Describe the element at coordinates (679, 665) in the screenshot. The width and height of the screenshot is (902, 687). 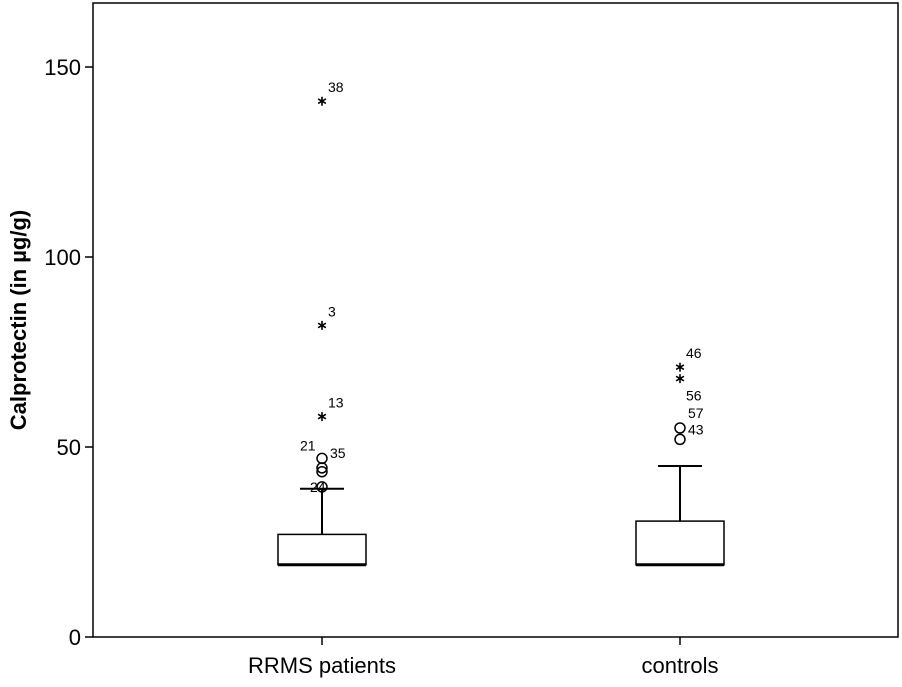
I see `x-tick-label: controls` at that location.